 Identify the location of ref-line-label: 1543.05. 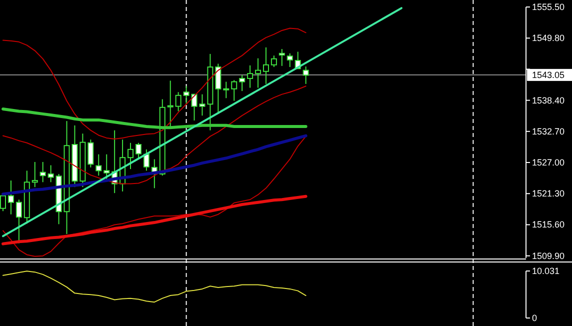
(548, 75).